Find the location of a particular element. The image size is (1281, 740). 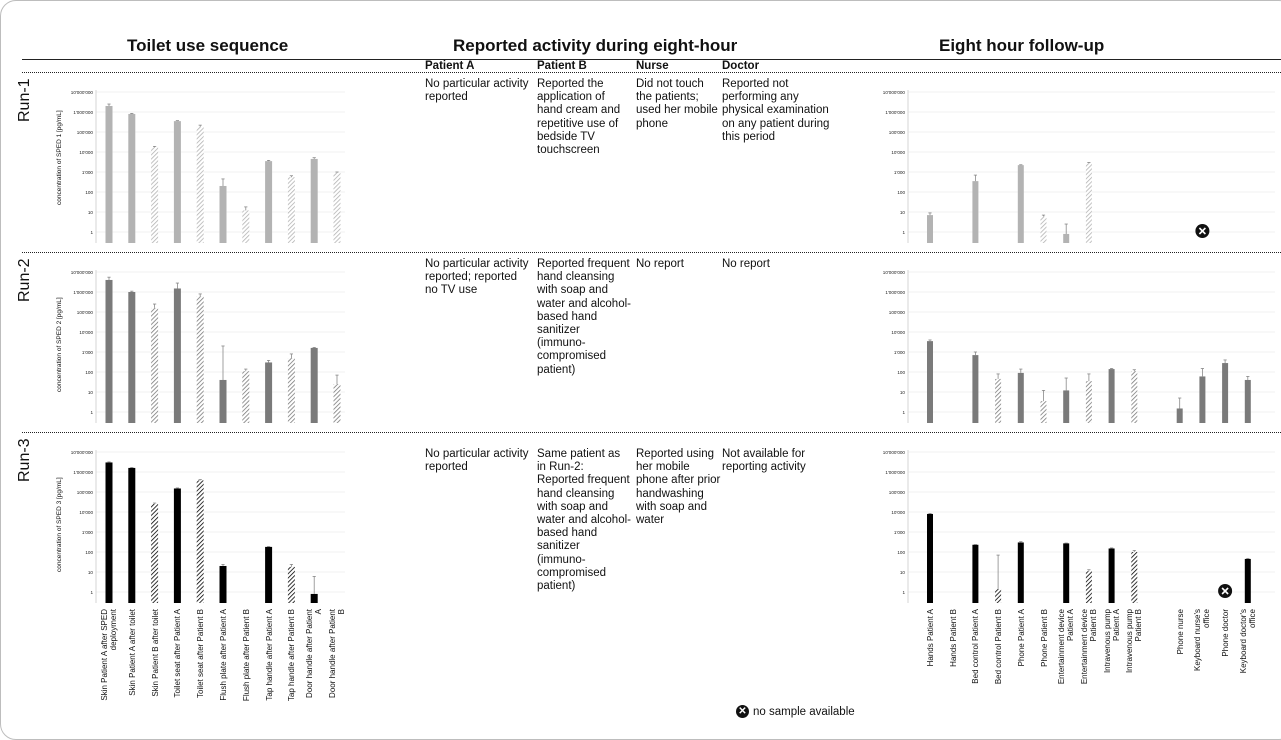

x-tick-label: Hands Patient B is located at coordinates (953, 638).